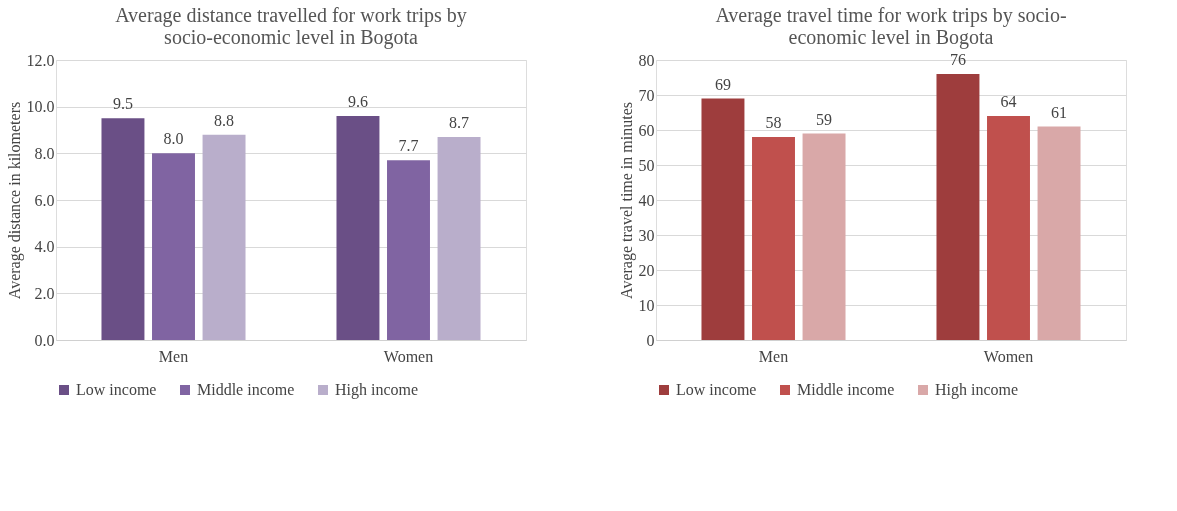 The width and height of the screenshot is (1177, 511). Describe the element at coordinates (44, 293) in the screenshot. I see `y-tick-label: 2.0` at that location.